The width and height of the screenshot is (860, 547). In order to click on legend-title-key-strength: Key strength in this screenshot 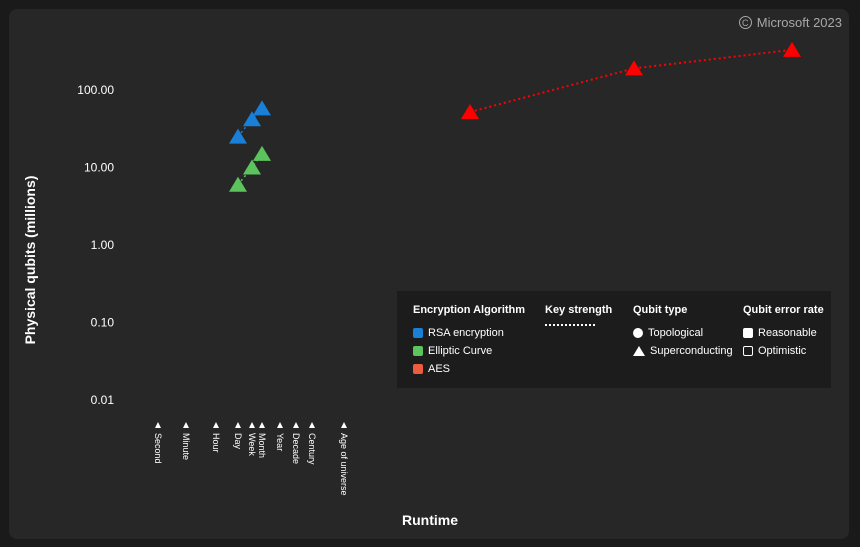, I will do `click(579, 310)`.